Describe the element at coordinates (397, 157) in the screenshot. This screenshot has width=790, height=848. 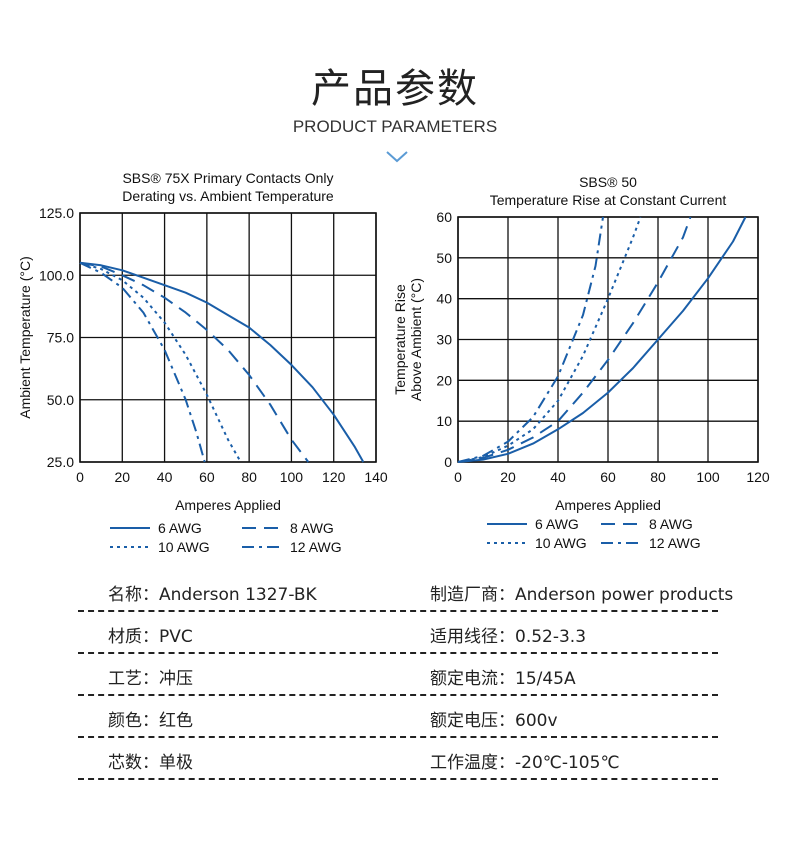
I see `chevron-down-icon` at that location.